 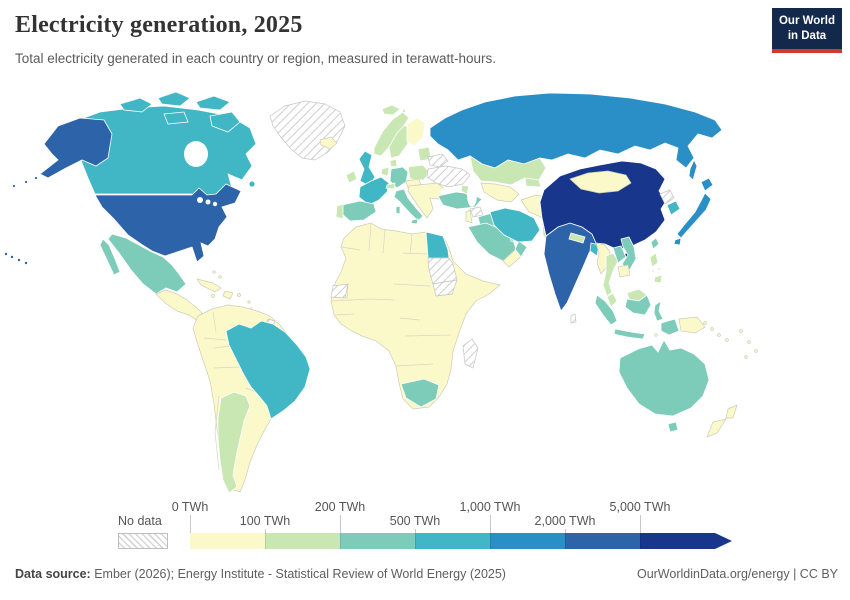 What do you see at coordinates (731, 411) in the screenshot?
I see `country-new-zealand-north` at bounding box center [731, 411].